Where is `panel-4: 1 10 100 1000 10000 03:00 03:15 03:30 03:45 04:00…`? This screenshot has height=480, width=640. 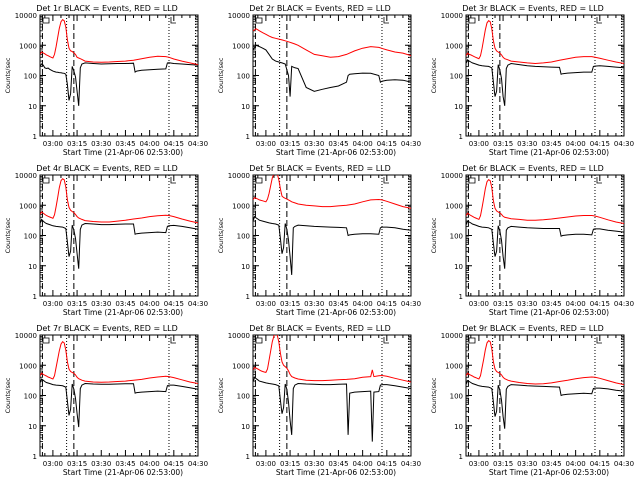 panel-4: 1 10 100 1000 10000 03:00 03:15 03:30 03:45 04:00… is located at coordinates (106, 240).